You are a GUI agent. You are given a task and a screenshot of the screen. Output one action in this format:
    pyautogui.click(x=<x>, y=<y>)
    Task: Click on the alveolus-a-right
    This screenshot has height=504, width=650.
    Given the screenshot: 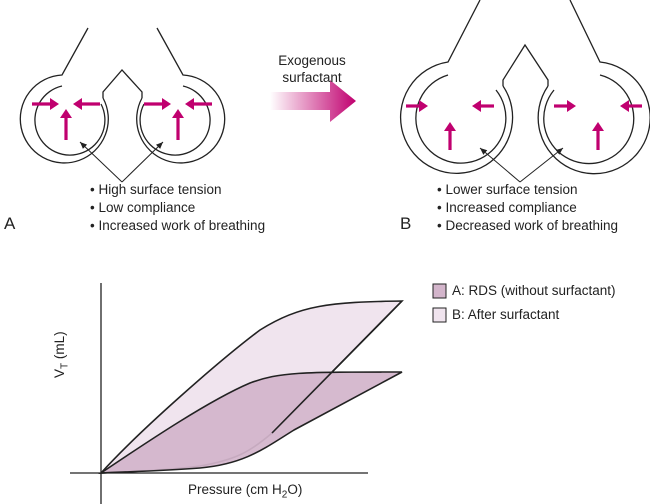 What is the action you would take?
    pyautogui.click(x=181, y=95)
    